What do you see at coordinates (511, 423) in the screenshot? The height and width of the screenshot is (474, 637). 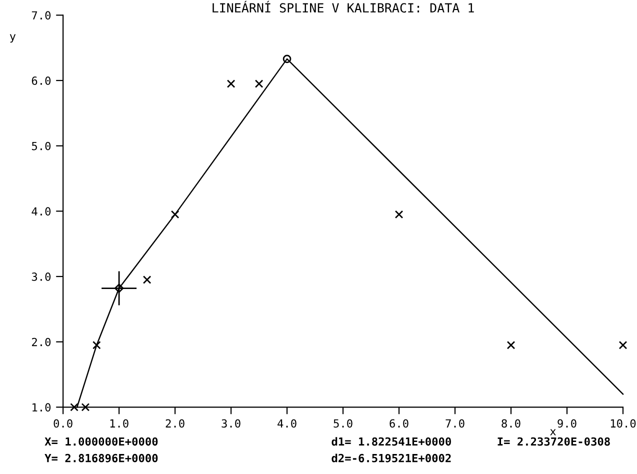 I see `x-tick-label: 8.0` at bounding box center [511, 423].